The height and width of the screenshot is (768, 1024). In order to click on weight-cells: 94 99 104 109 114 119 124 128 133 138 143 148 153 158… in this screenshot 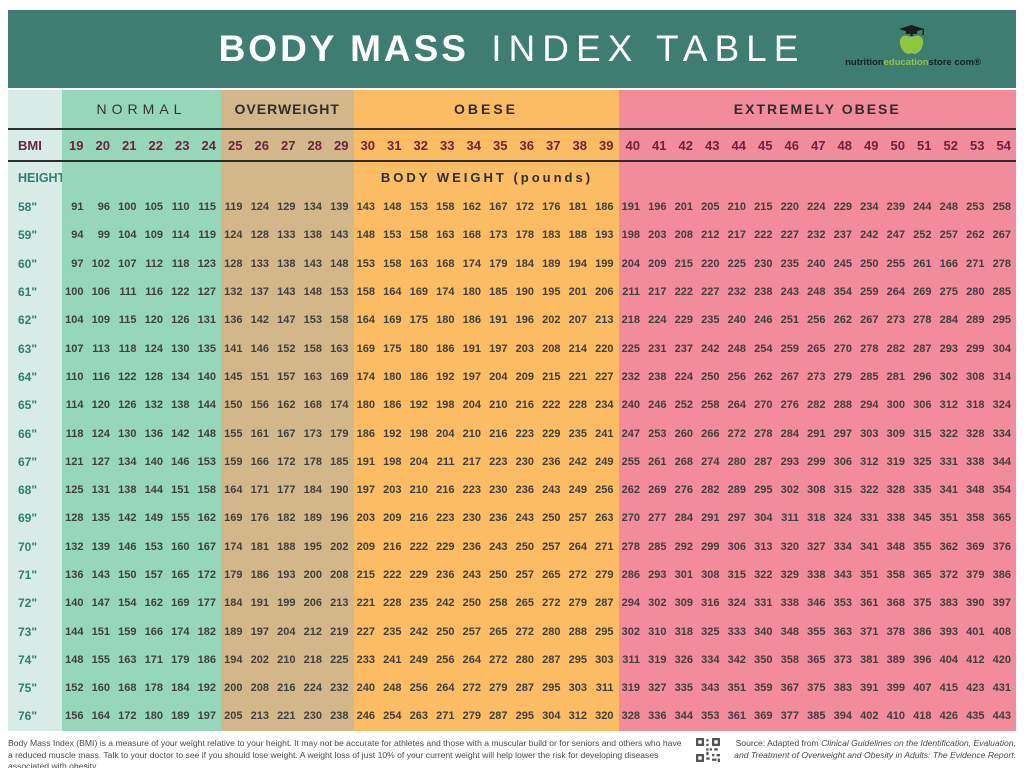, I will do `click(539, 235)`.